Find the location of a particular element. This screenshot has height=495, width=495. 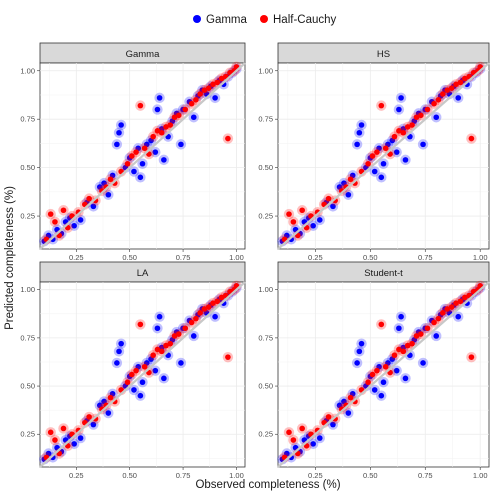

y-tick-label-3: 1.00 is located at coordinates (27, 70).